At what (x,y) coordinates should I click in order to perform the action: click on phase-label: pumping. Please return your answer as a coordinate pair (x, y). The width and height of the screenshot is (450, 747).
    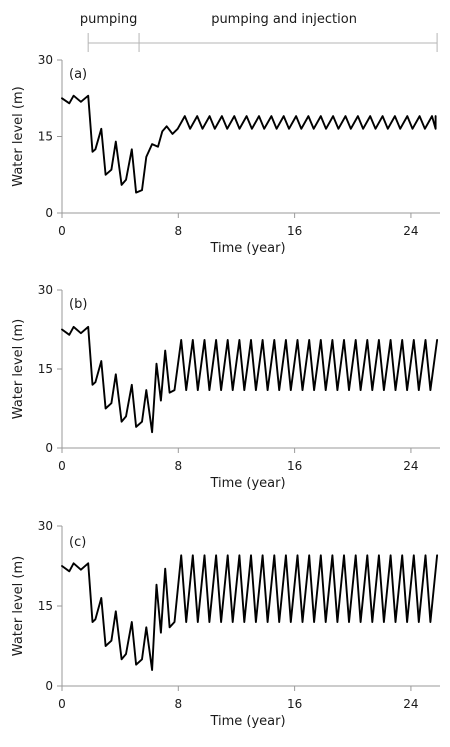
    Looking at the image, I should click on (109, 19).